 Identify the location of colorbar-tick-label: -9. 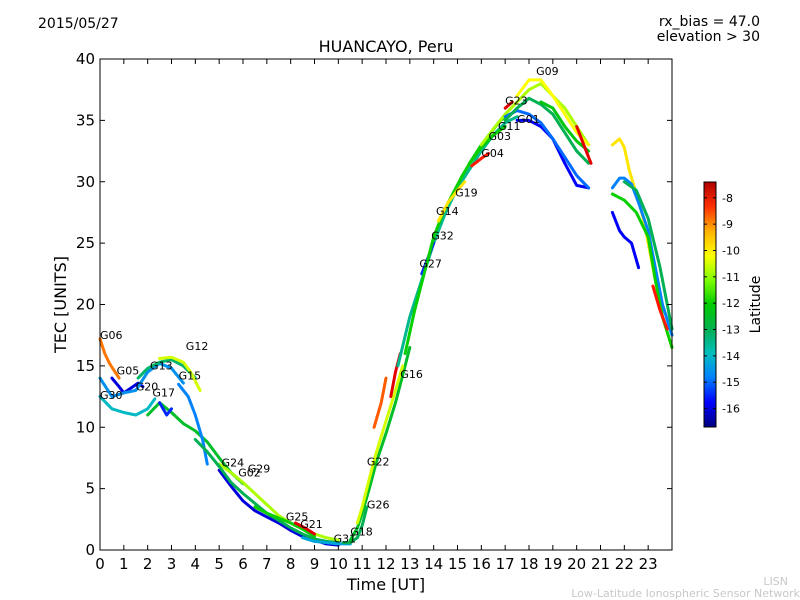
(727, 224).